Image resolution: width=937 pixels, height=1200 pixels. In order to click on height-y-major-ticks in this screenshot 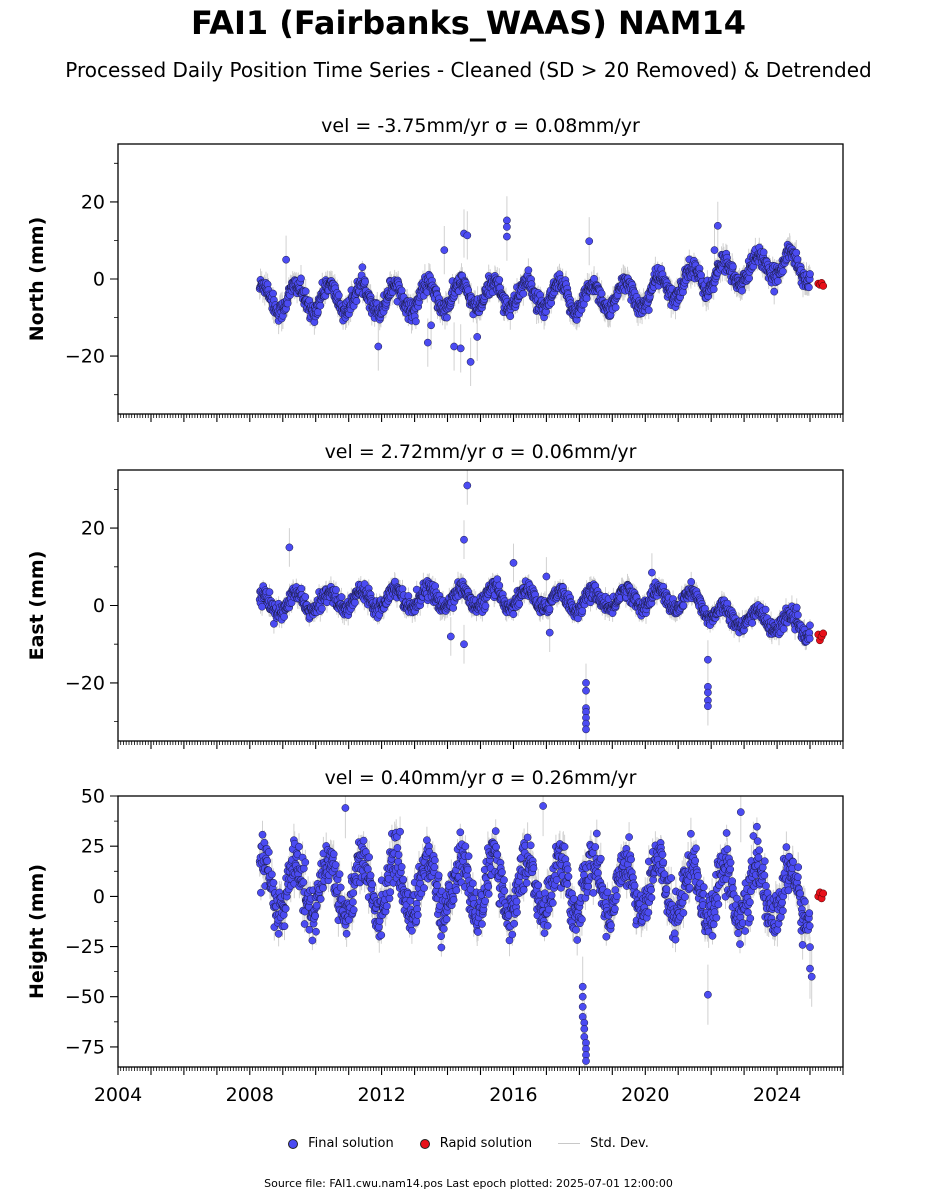, I will do `click(114, 921)`.